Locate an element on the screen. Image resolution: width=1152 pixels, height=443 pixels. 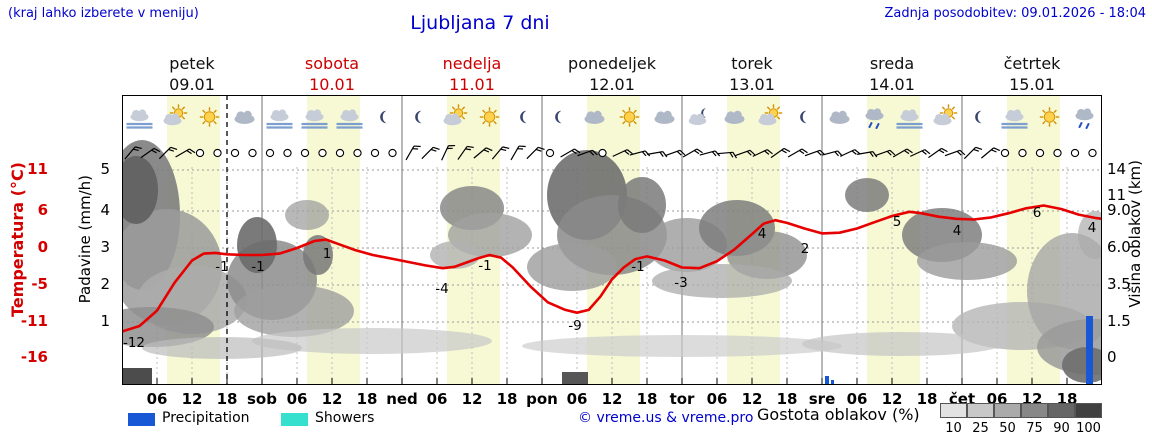
day-name: torek is located at coordinates (752, 63).